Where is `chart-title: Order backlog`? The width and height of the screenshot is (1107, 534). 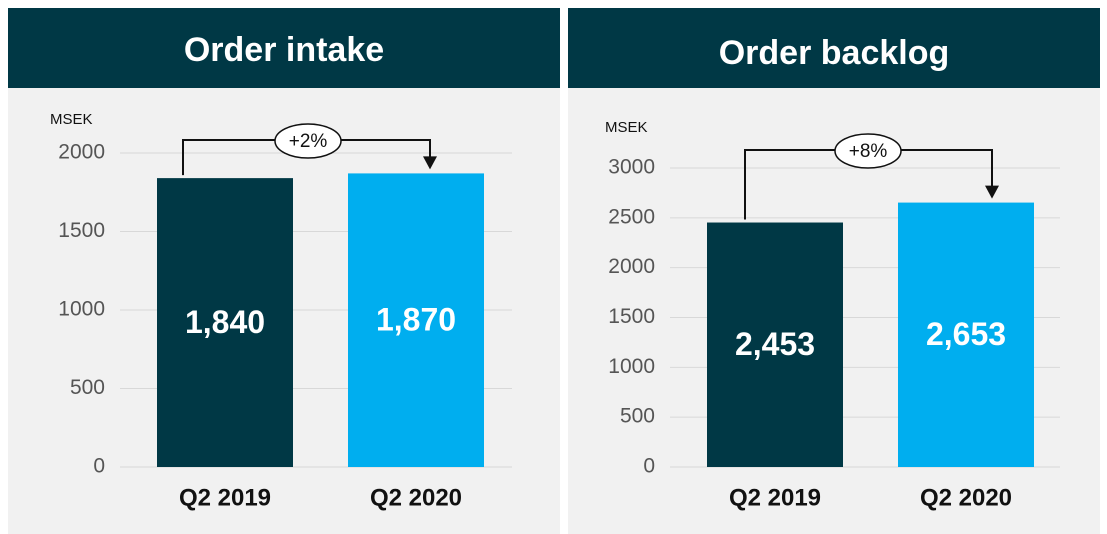
chart-title: Order backlog is located at coordinates (834, 53).